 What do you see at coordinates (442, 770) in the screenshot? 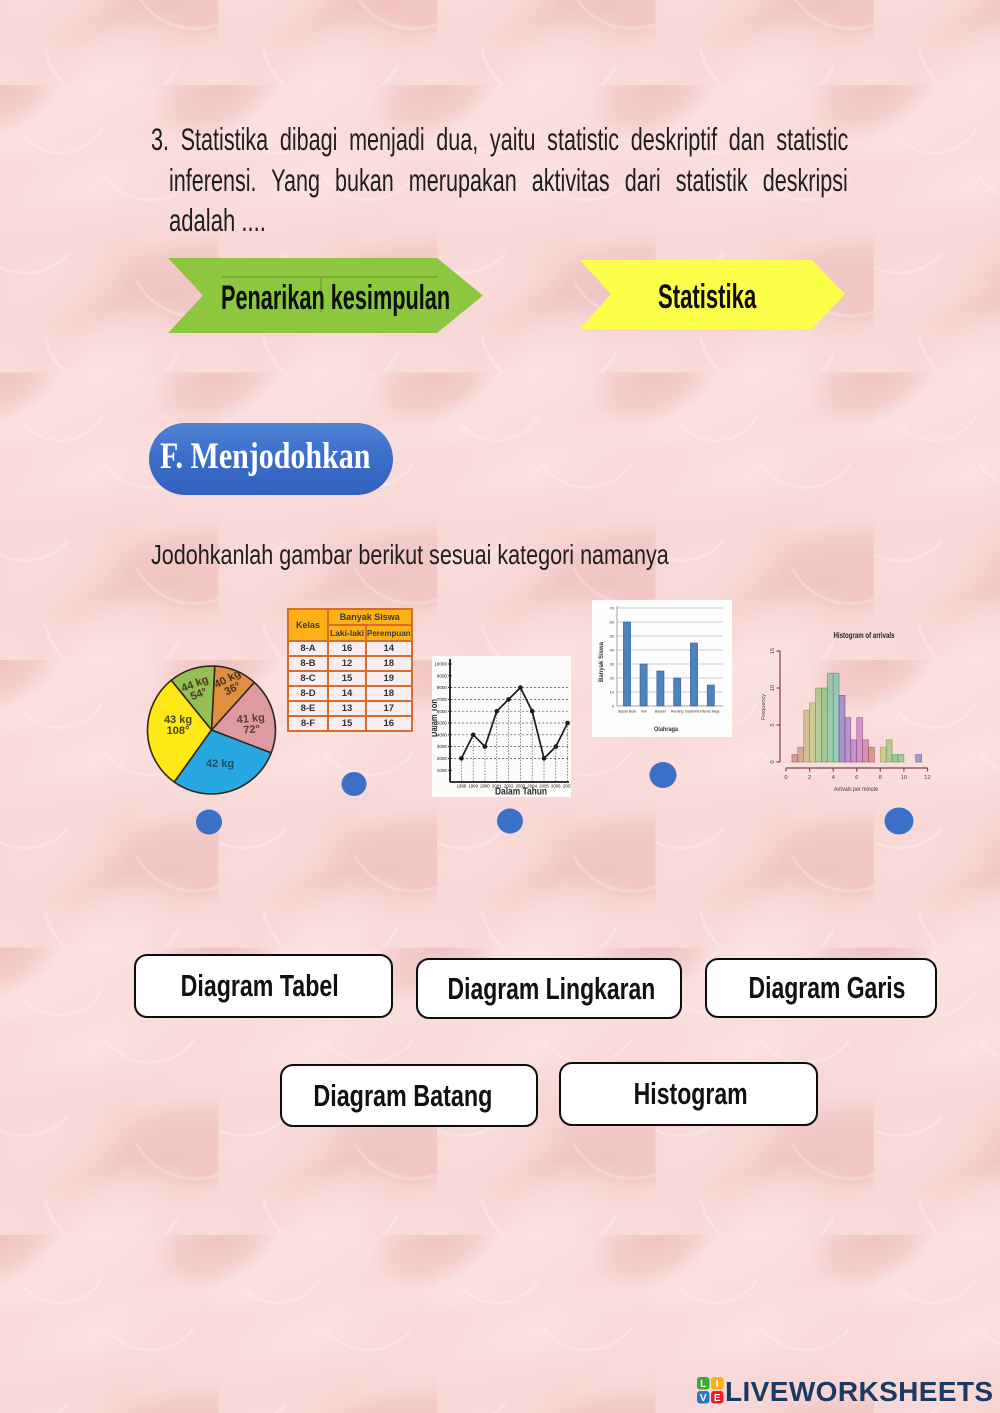
I see `svg-text: 1000` at bounding box center [442, 770].